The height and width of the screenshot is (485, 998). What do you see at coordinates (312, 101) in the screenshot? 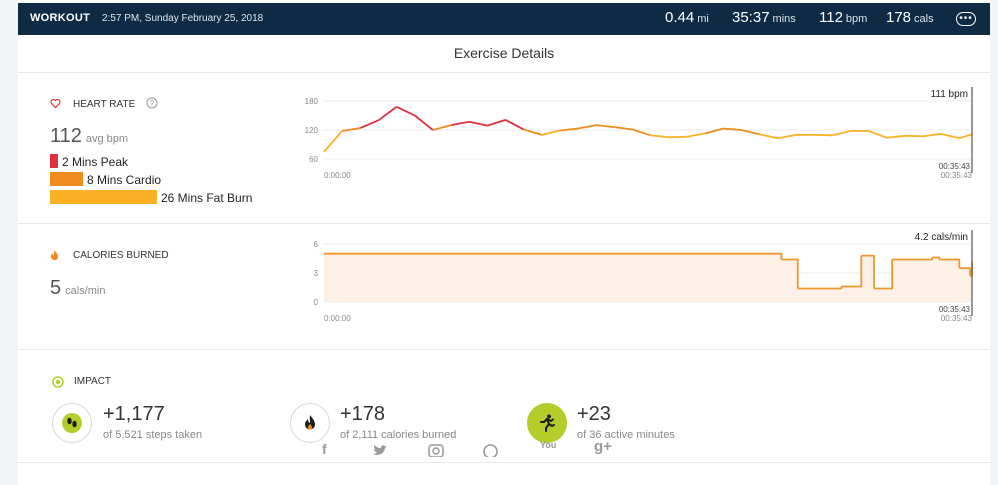
I see `y-tick-label: 180` at bounding box center [312, 101].